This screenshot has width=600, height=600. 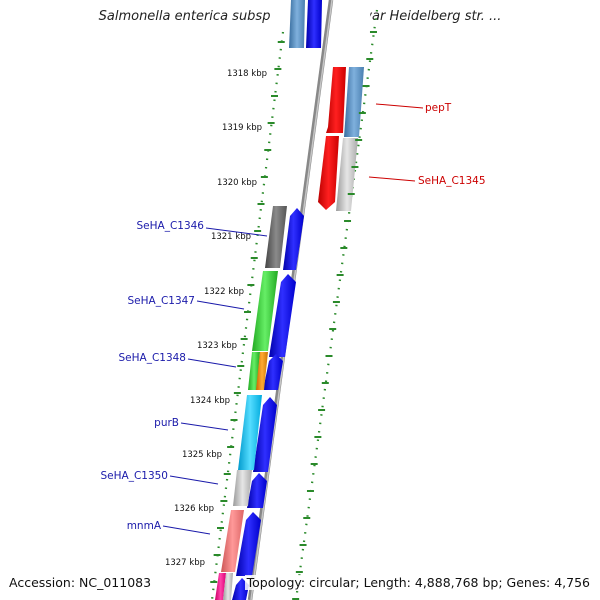 What do you see at coordinates (202, 455) in the screenshot?
I see `tick-label: 1325 kbp` at bounding box center [202, 455].